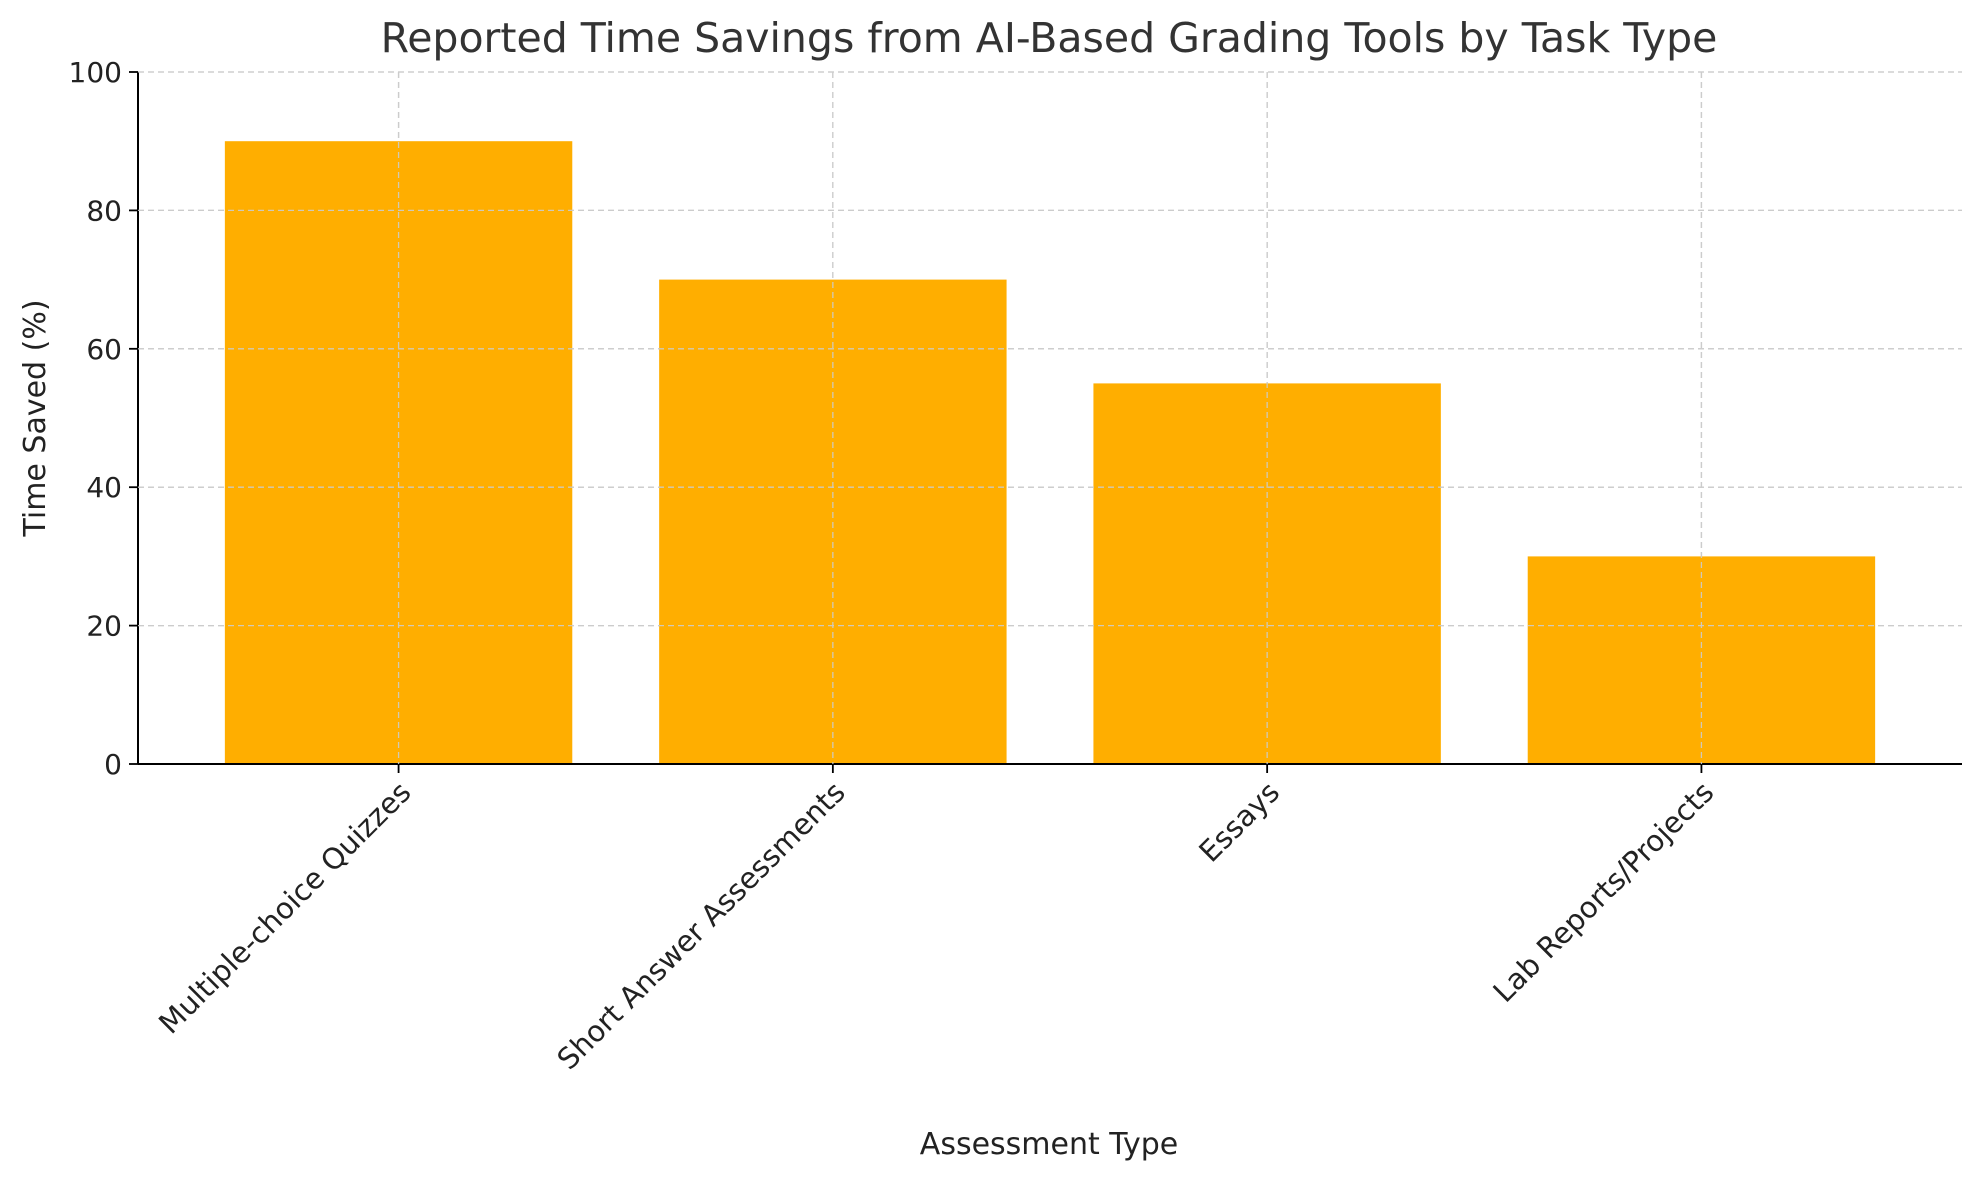  What do you see at coordinates (95, 72) in the screenshot?
I see `y-tick-label: 100` at bounding box center [95, 72].